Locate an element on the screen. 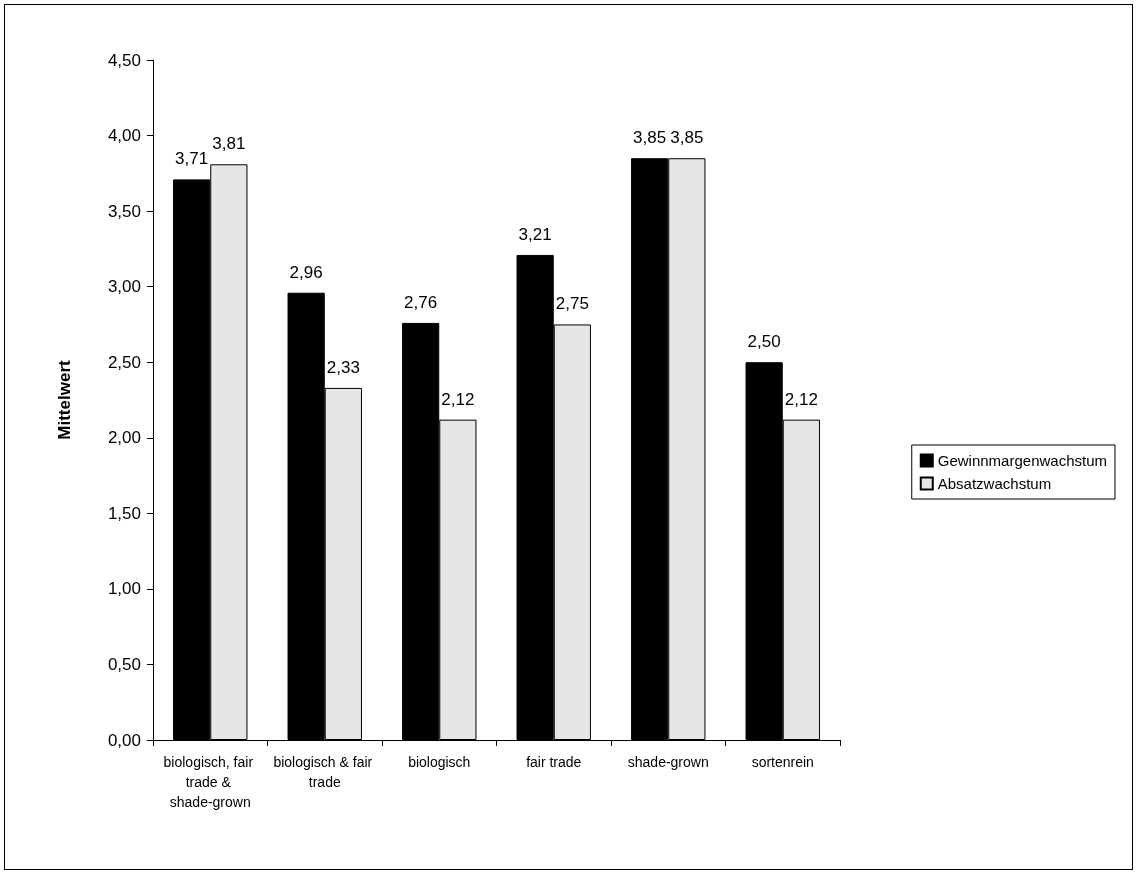 Image resolution: width=1137 pixels, height=874 pixels. y-tick-label: 3,50 is located at coordinates (124, 211).